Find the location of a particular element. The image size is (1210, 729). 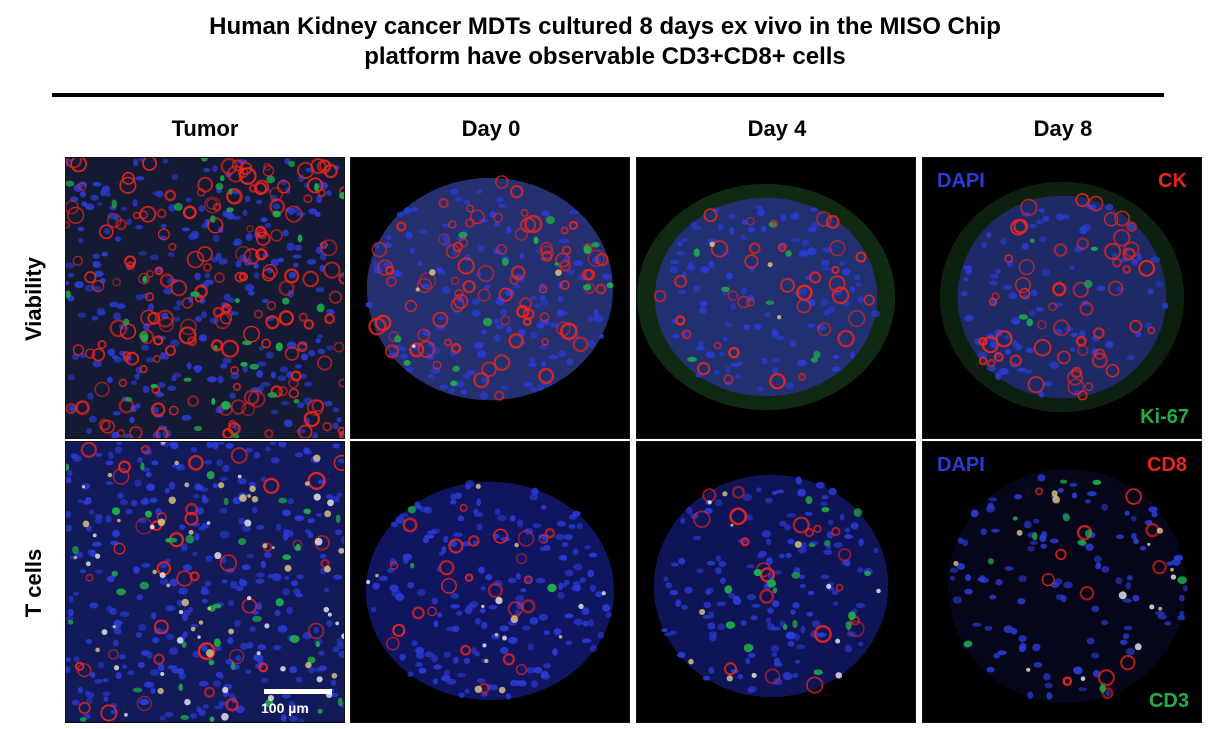

column-header-day-4: Day 4 is located at coordinates (777, 128).